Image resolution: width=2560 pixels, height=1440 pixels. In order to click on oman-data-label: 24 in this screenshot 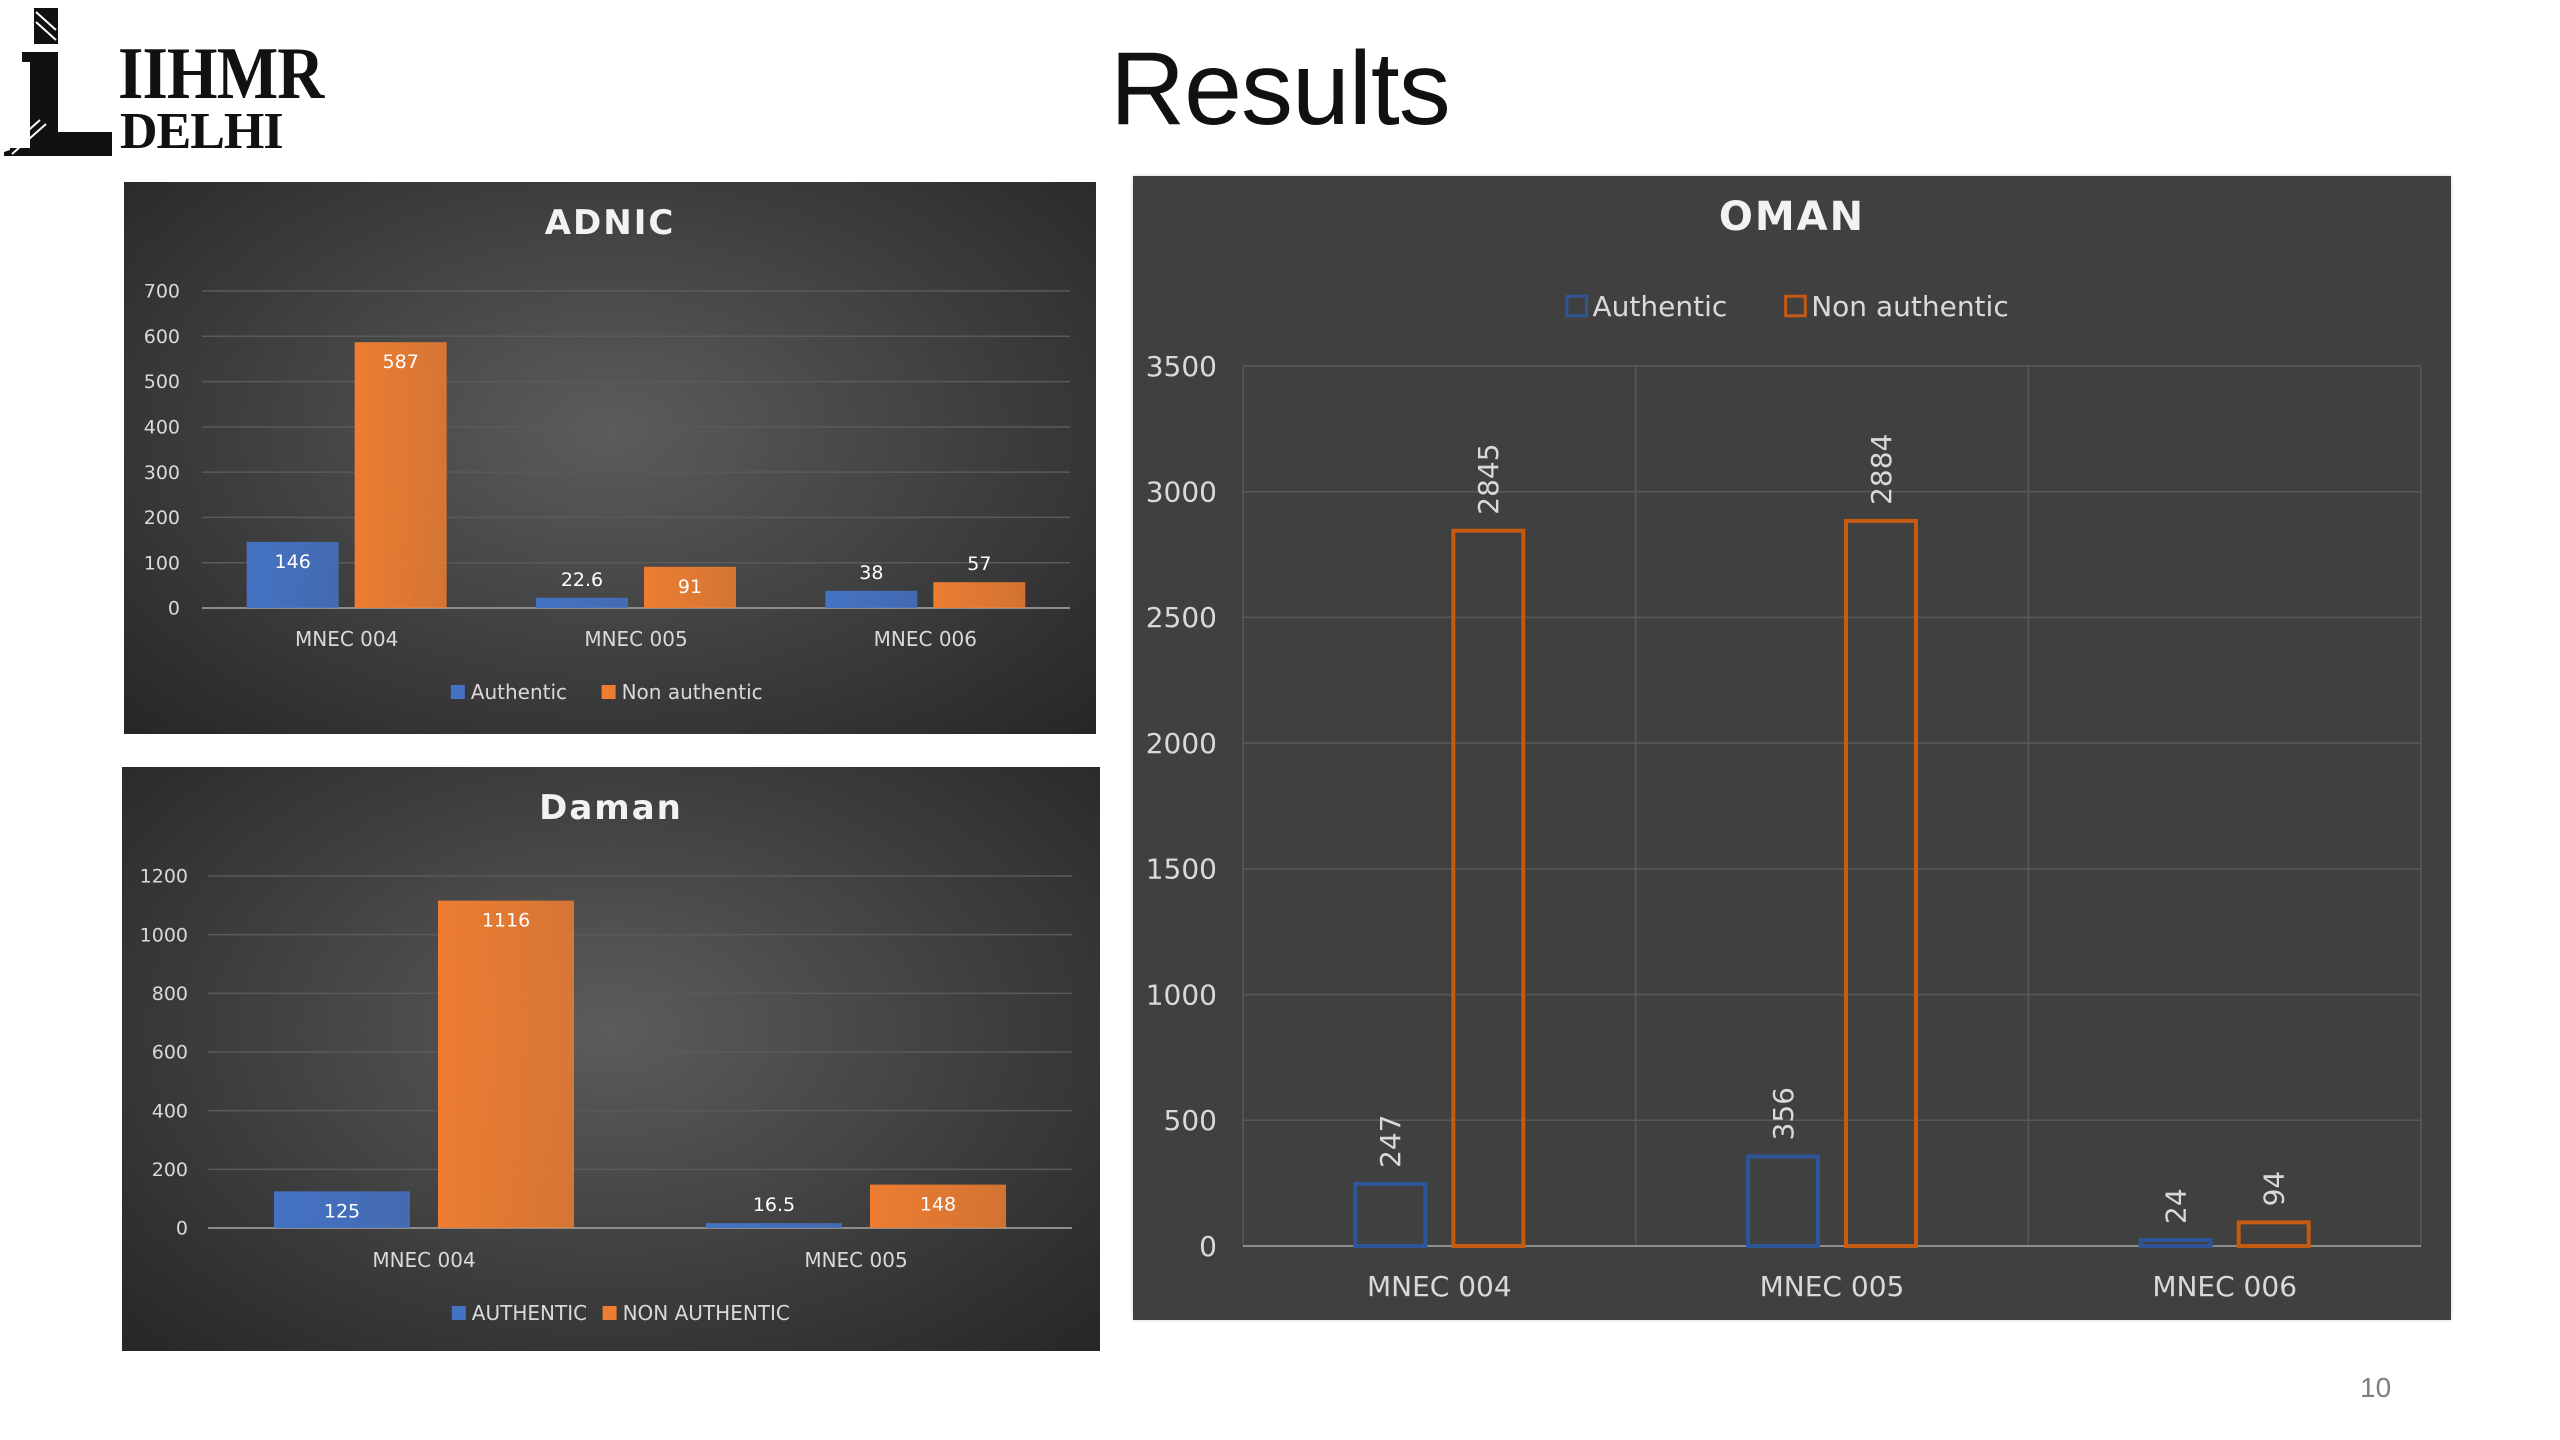, I will do `click(2175, 1206)`.